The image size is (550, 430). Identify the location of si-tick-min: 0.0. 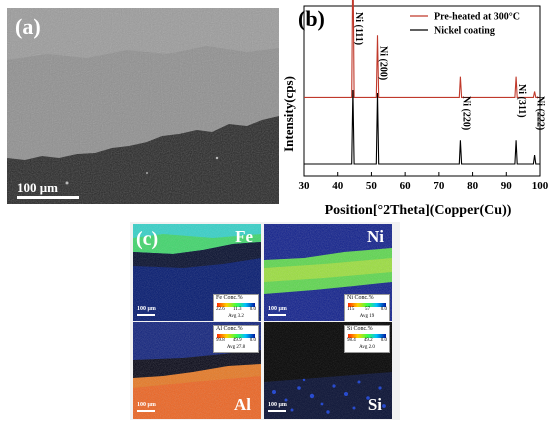
(383, 340).